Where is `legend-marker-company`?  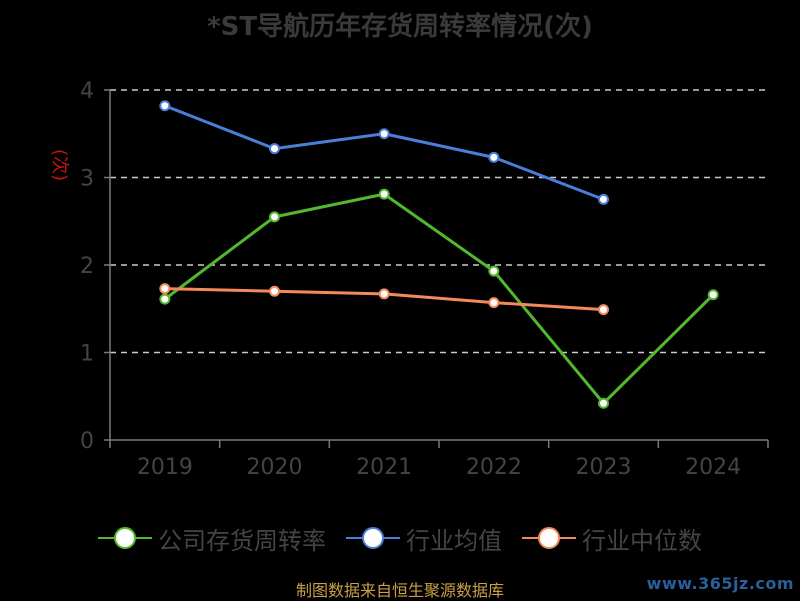 legend-marker-company is located at coordinates (125, 538).